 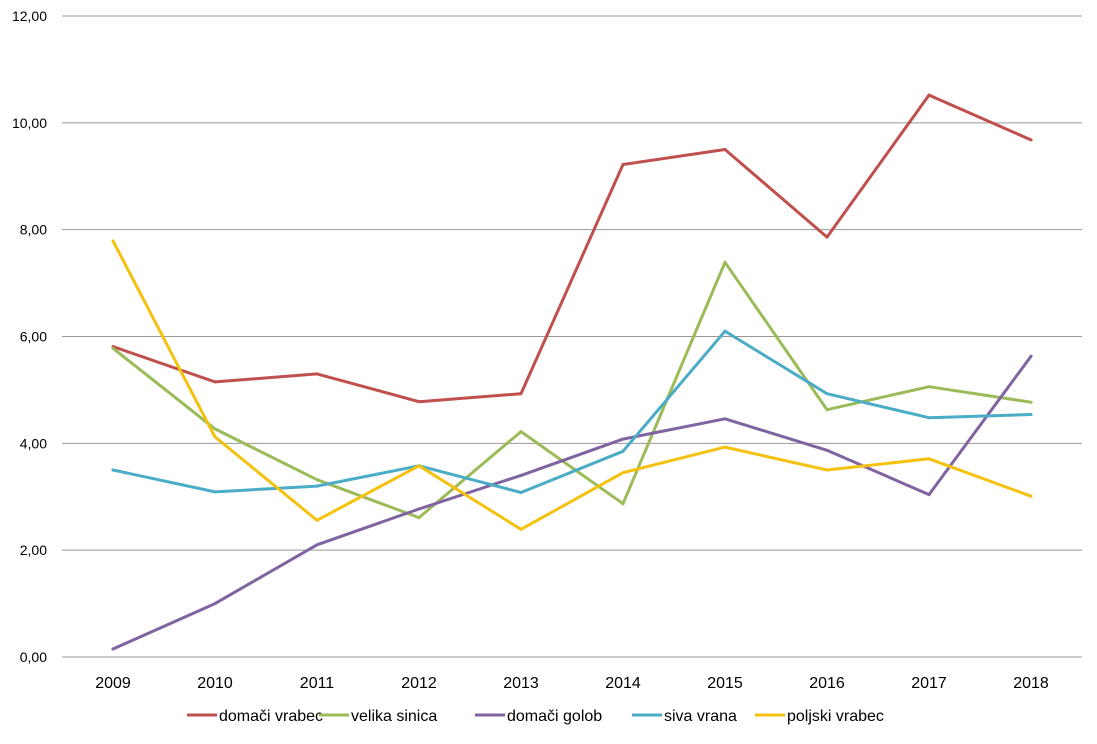 I want to click on x-axis-ticks: 2009 2010 2011 2012 2013 2014 2015 2016 2017 2018, so click(x=572, y=683).